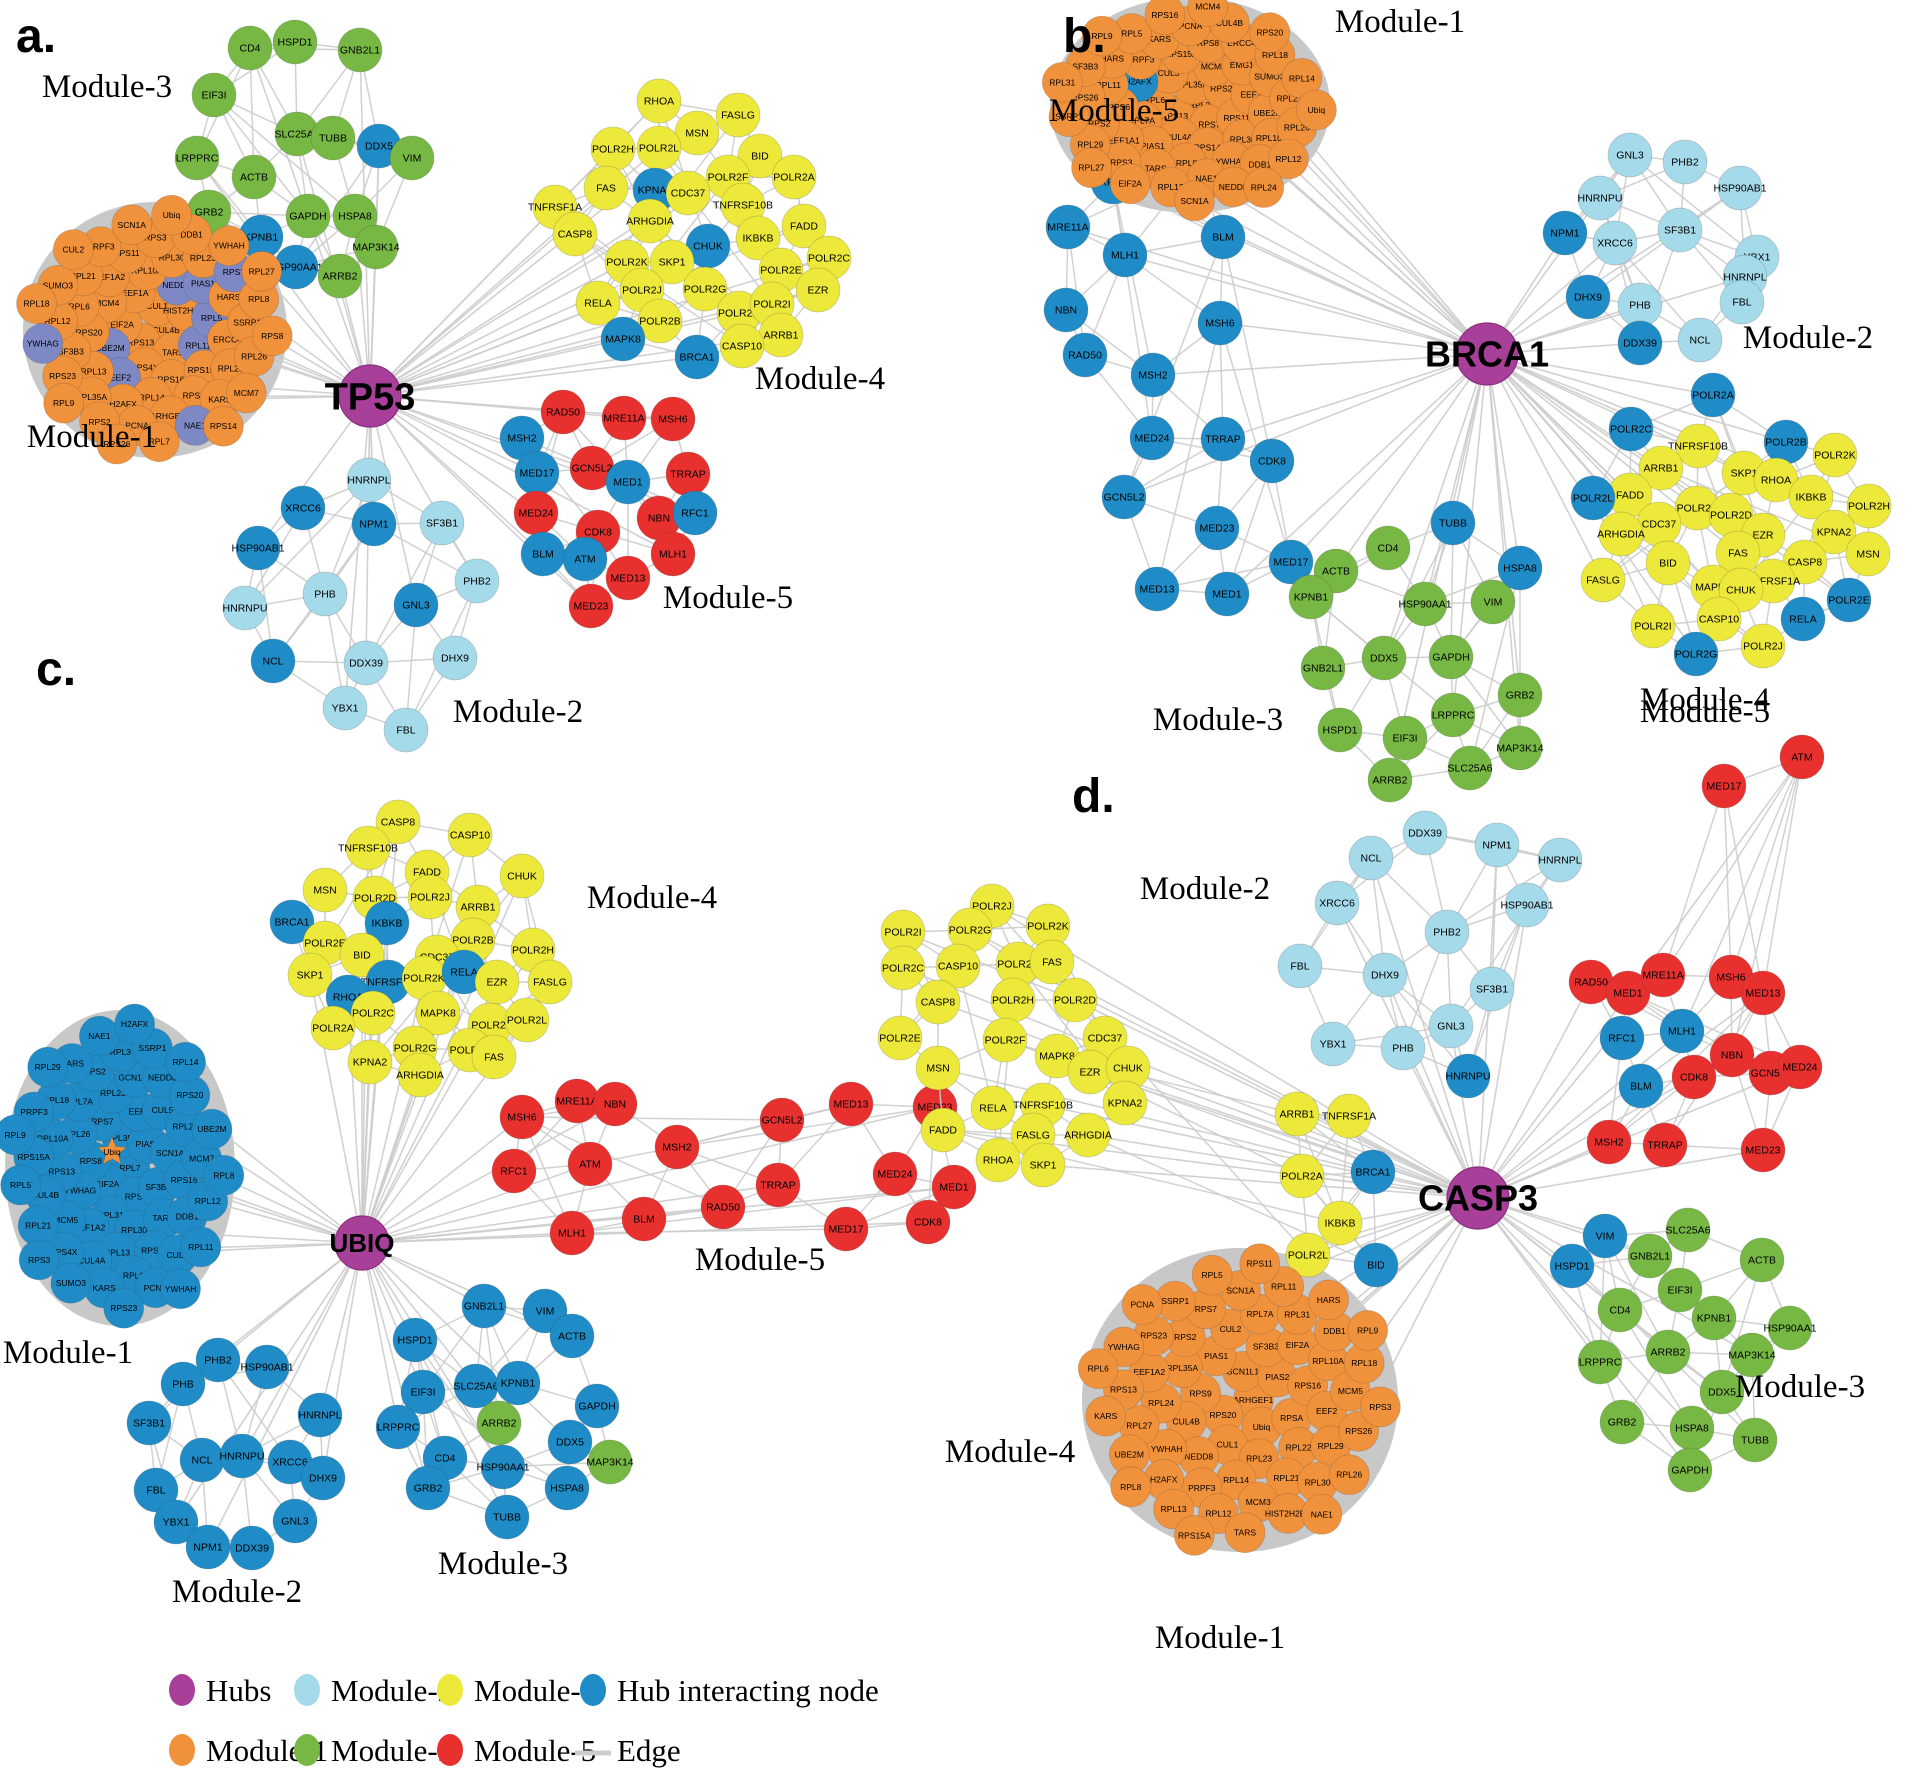 Image resolution: width=1923 pixels, height=1775 pixels. What do you see at coordinates (470, 835) in the screenshot?
I see `node-c-CASP10` at bounding box center [470, 835].